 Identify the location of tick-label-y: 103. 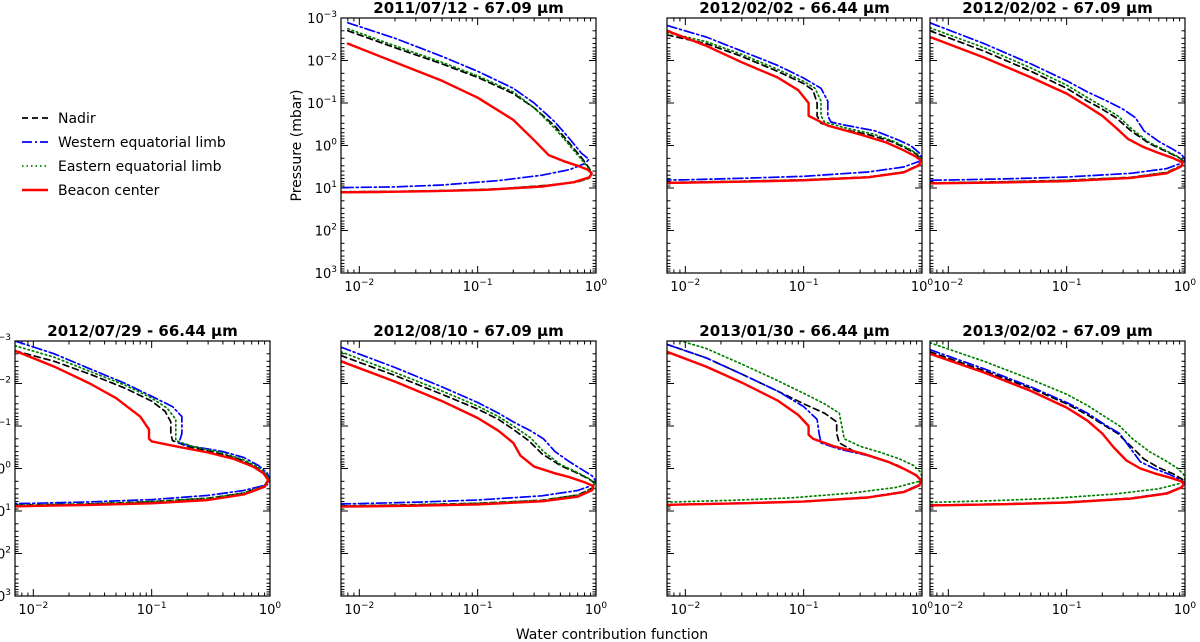
(5, 596).